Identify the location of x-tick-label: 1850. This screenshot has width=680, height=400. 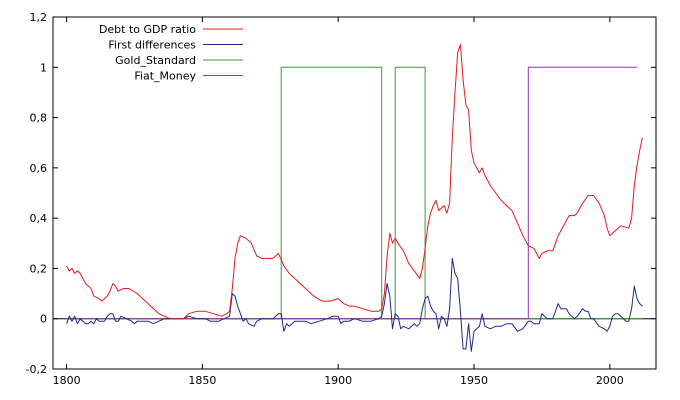
(202, 380).